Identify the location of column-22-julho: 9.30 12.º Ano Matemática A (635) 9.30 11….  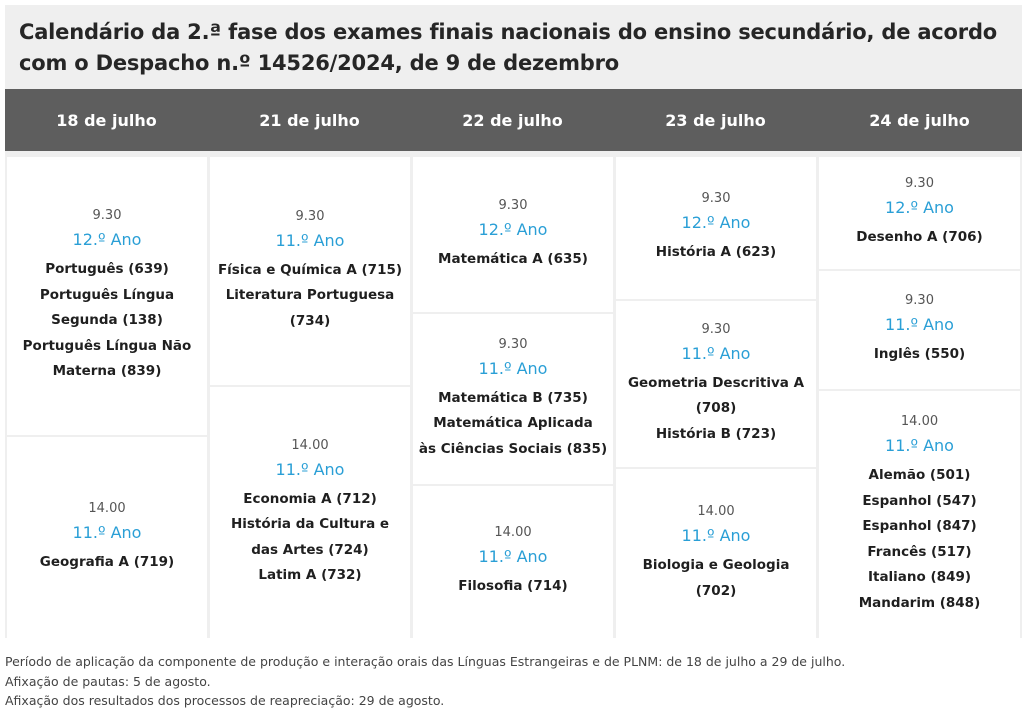
(513, 394).